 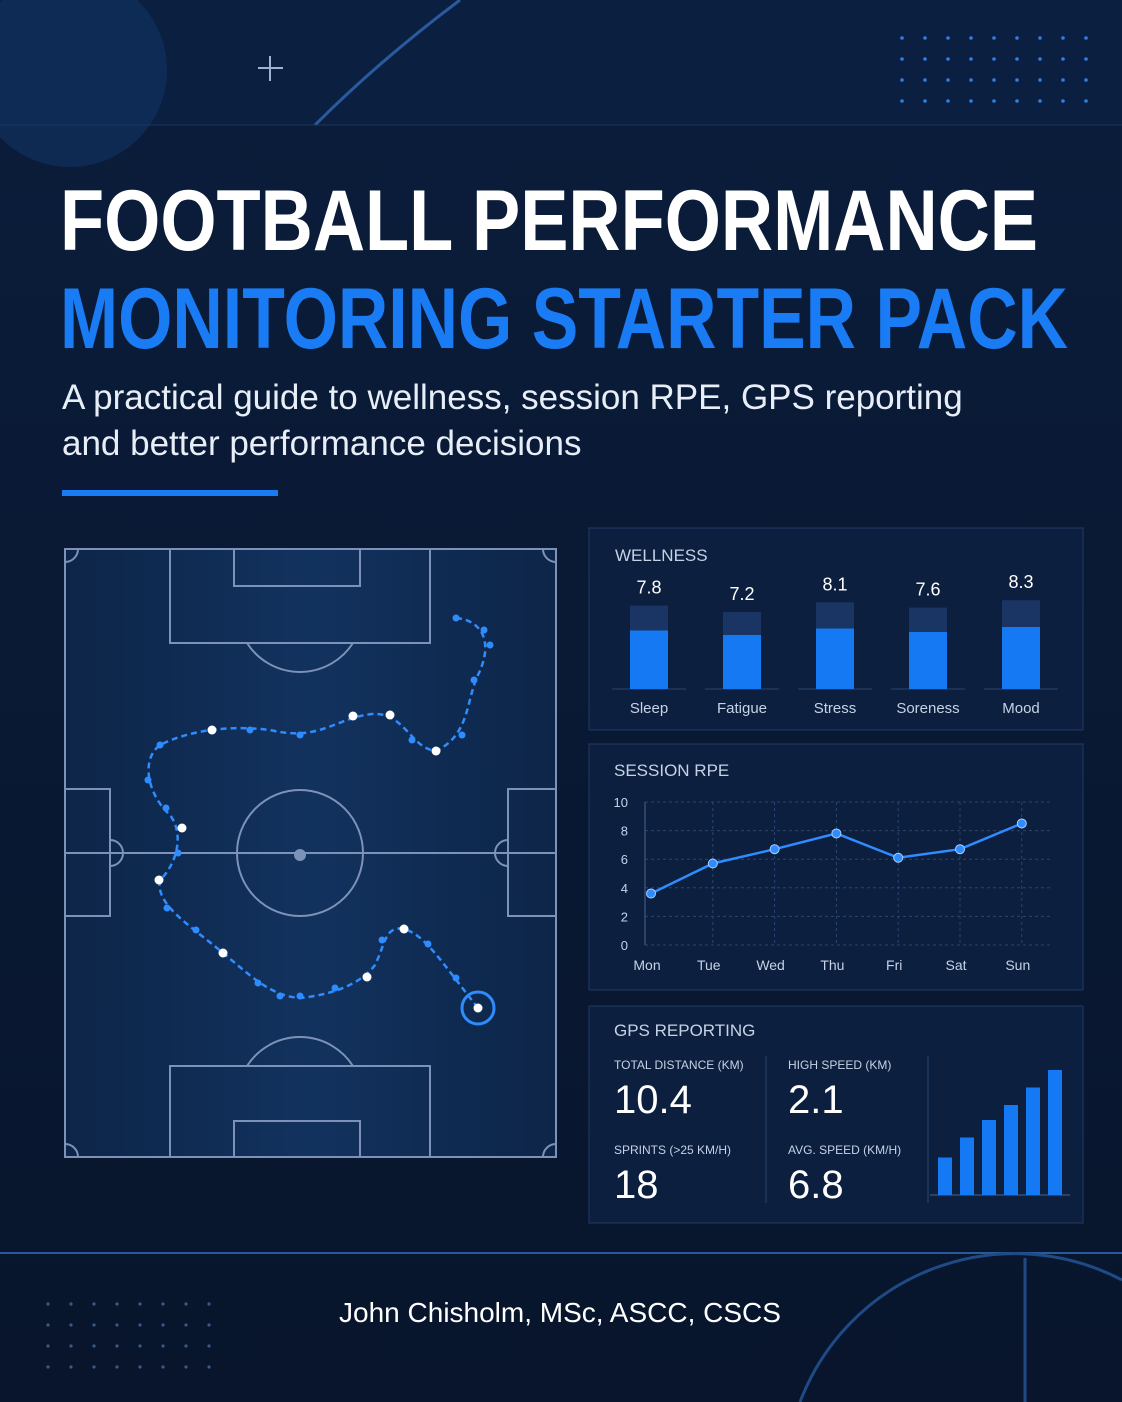 What do you see at coordinates (770, 965) in the screenshot?
I see `x-tick-label: Wed` at bounding box center [770, 965].